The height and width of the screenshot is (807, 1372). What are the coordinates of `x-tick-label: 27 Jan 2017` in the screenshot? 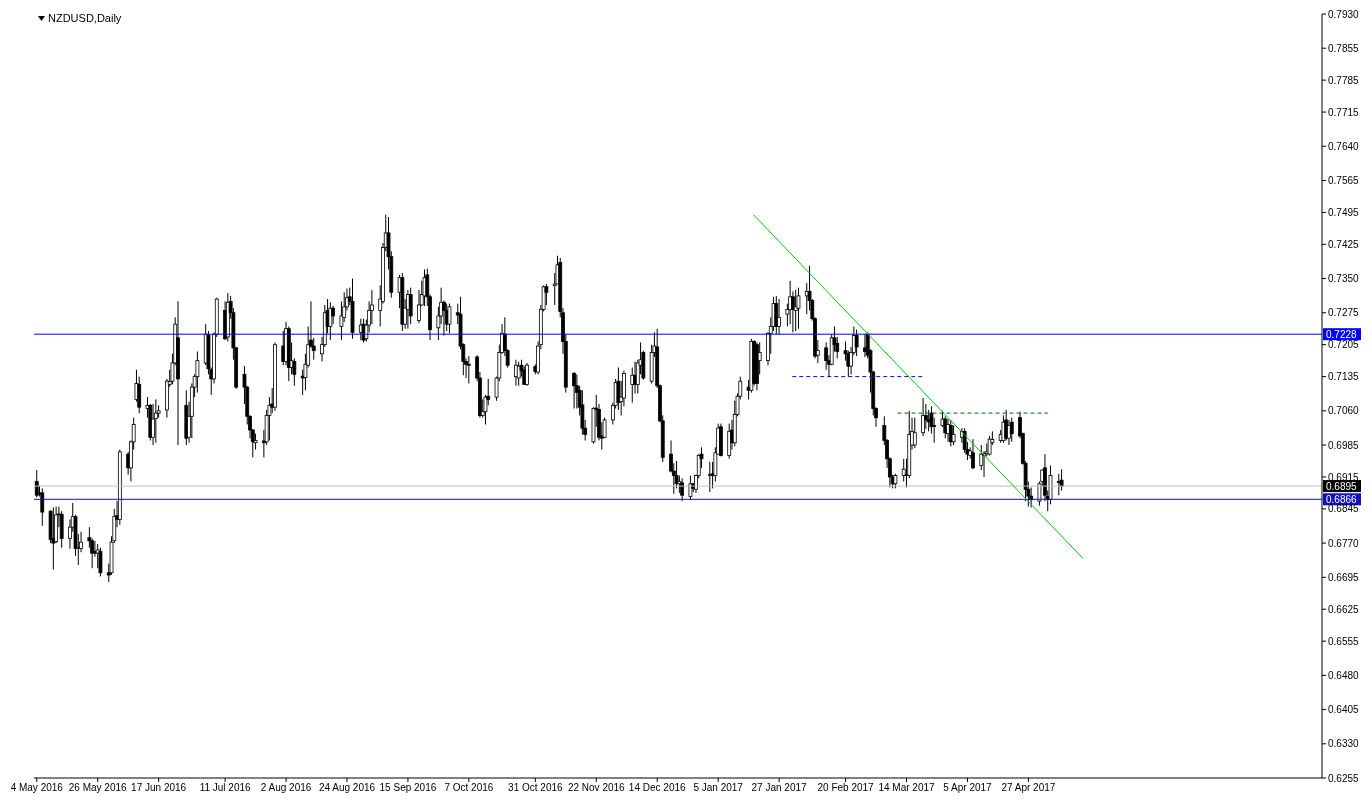 It's located at (779, 788).